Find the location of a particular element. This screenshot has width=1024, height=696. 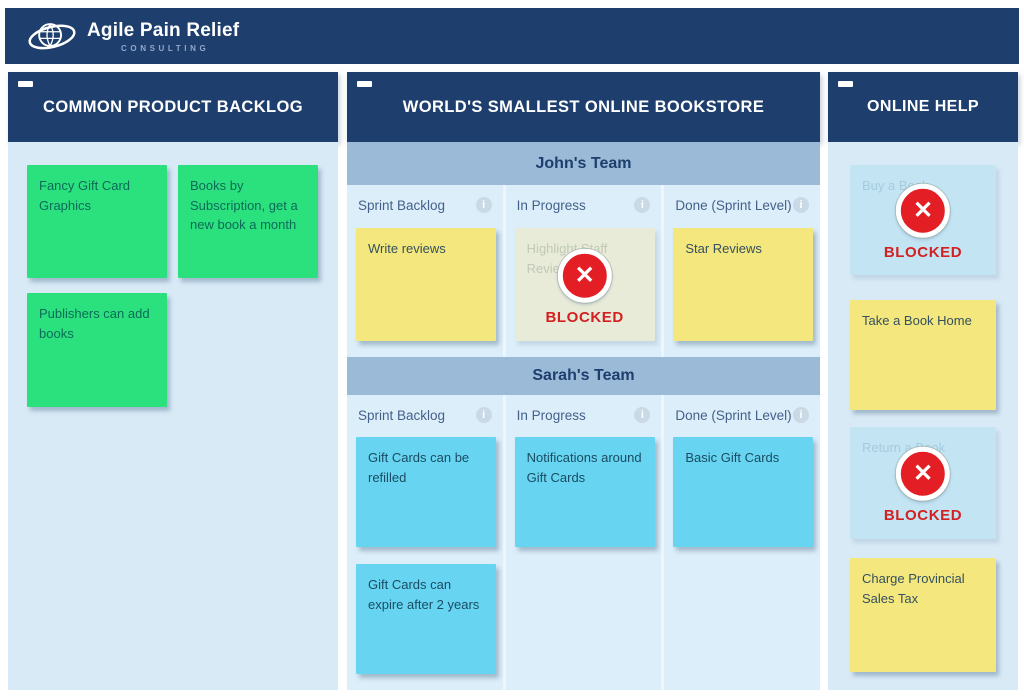

team-name: John's Team is located at coordinates (583, 163).